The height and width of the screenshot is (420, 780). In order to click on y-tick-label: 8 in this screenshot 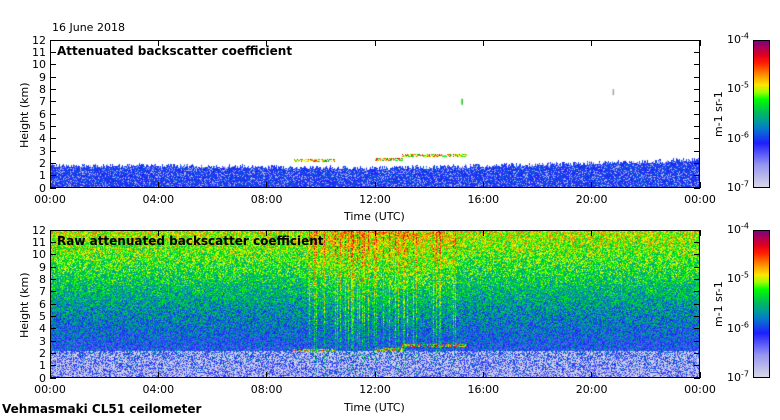, I will do `click(42, 89)`.